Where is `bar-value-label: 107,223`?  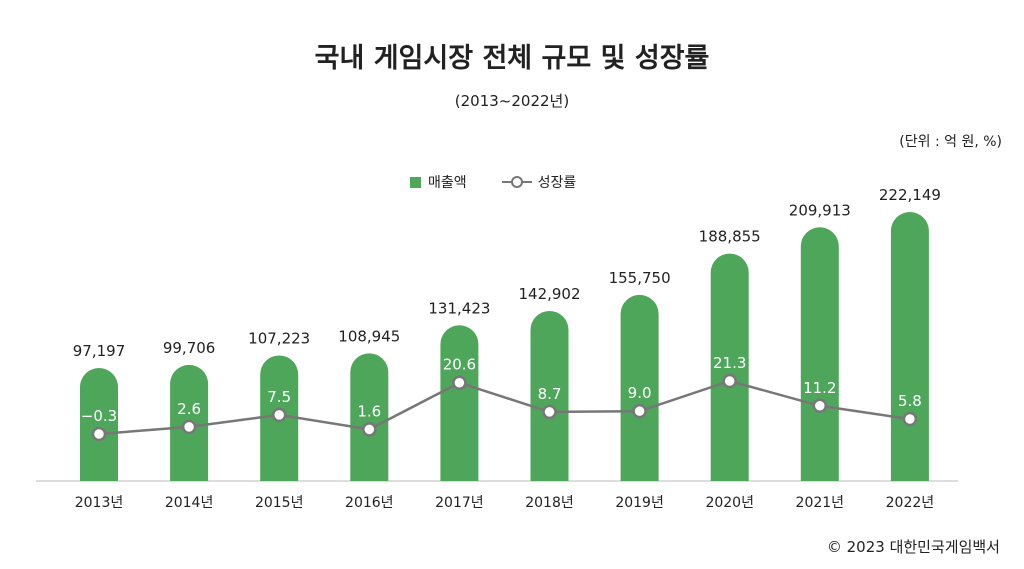 bar-value-label: 107,223 is located at coordinates (279, 338).